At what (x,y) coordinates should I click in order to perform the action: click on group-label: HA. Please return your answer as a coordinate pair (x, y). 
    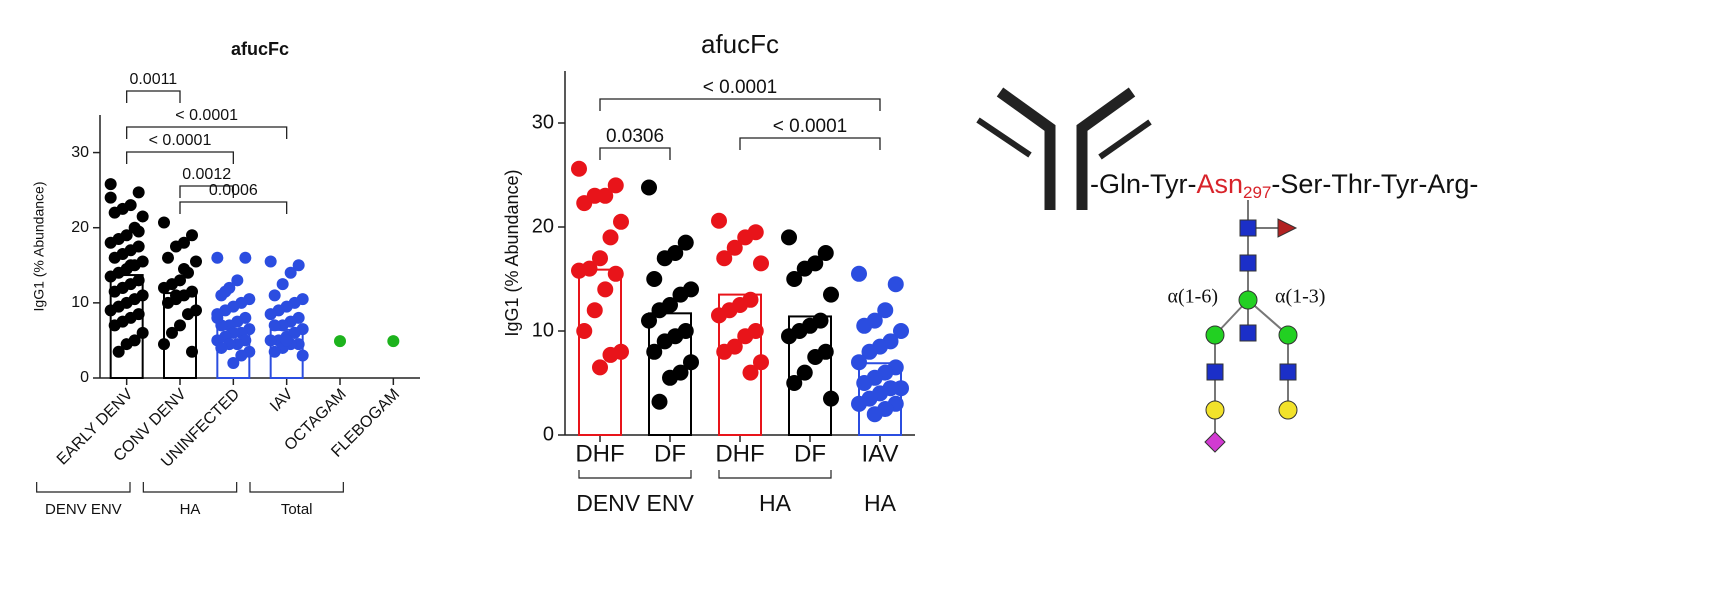
    Looking at the image, I should click on (880, 503).